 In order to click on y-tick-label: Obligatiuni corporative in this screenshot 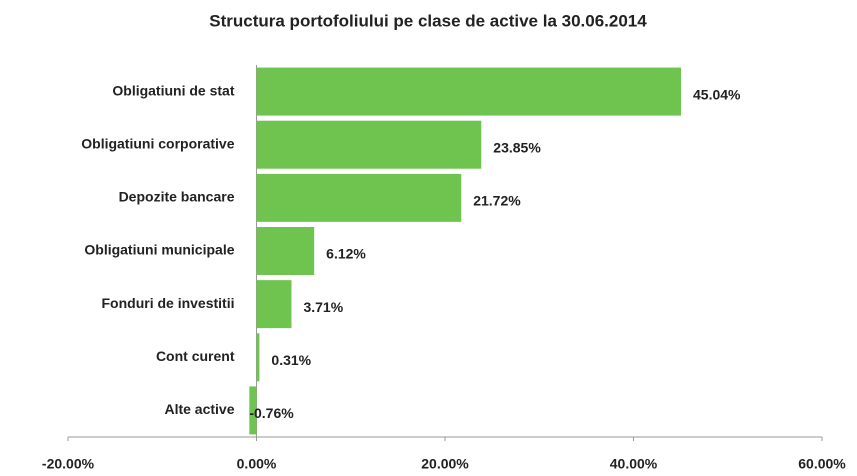, I will do `click(157, 143)`.